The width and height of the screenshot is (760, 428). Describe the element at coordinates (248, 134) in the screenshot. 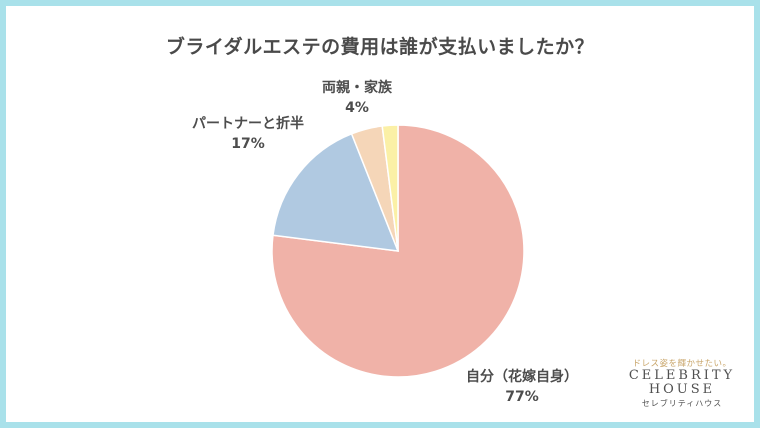

I see `slice-label-partner: パートナーと折半 17%` at that location.